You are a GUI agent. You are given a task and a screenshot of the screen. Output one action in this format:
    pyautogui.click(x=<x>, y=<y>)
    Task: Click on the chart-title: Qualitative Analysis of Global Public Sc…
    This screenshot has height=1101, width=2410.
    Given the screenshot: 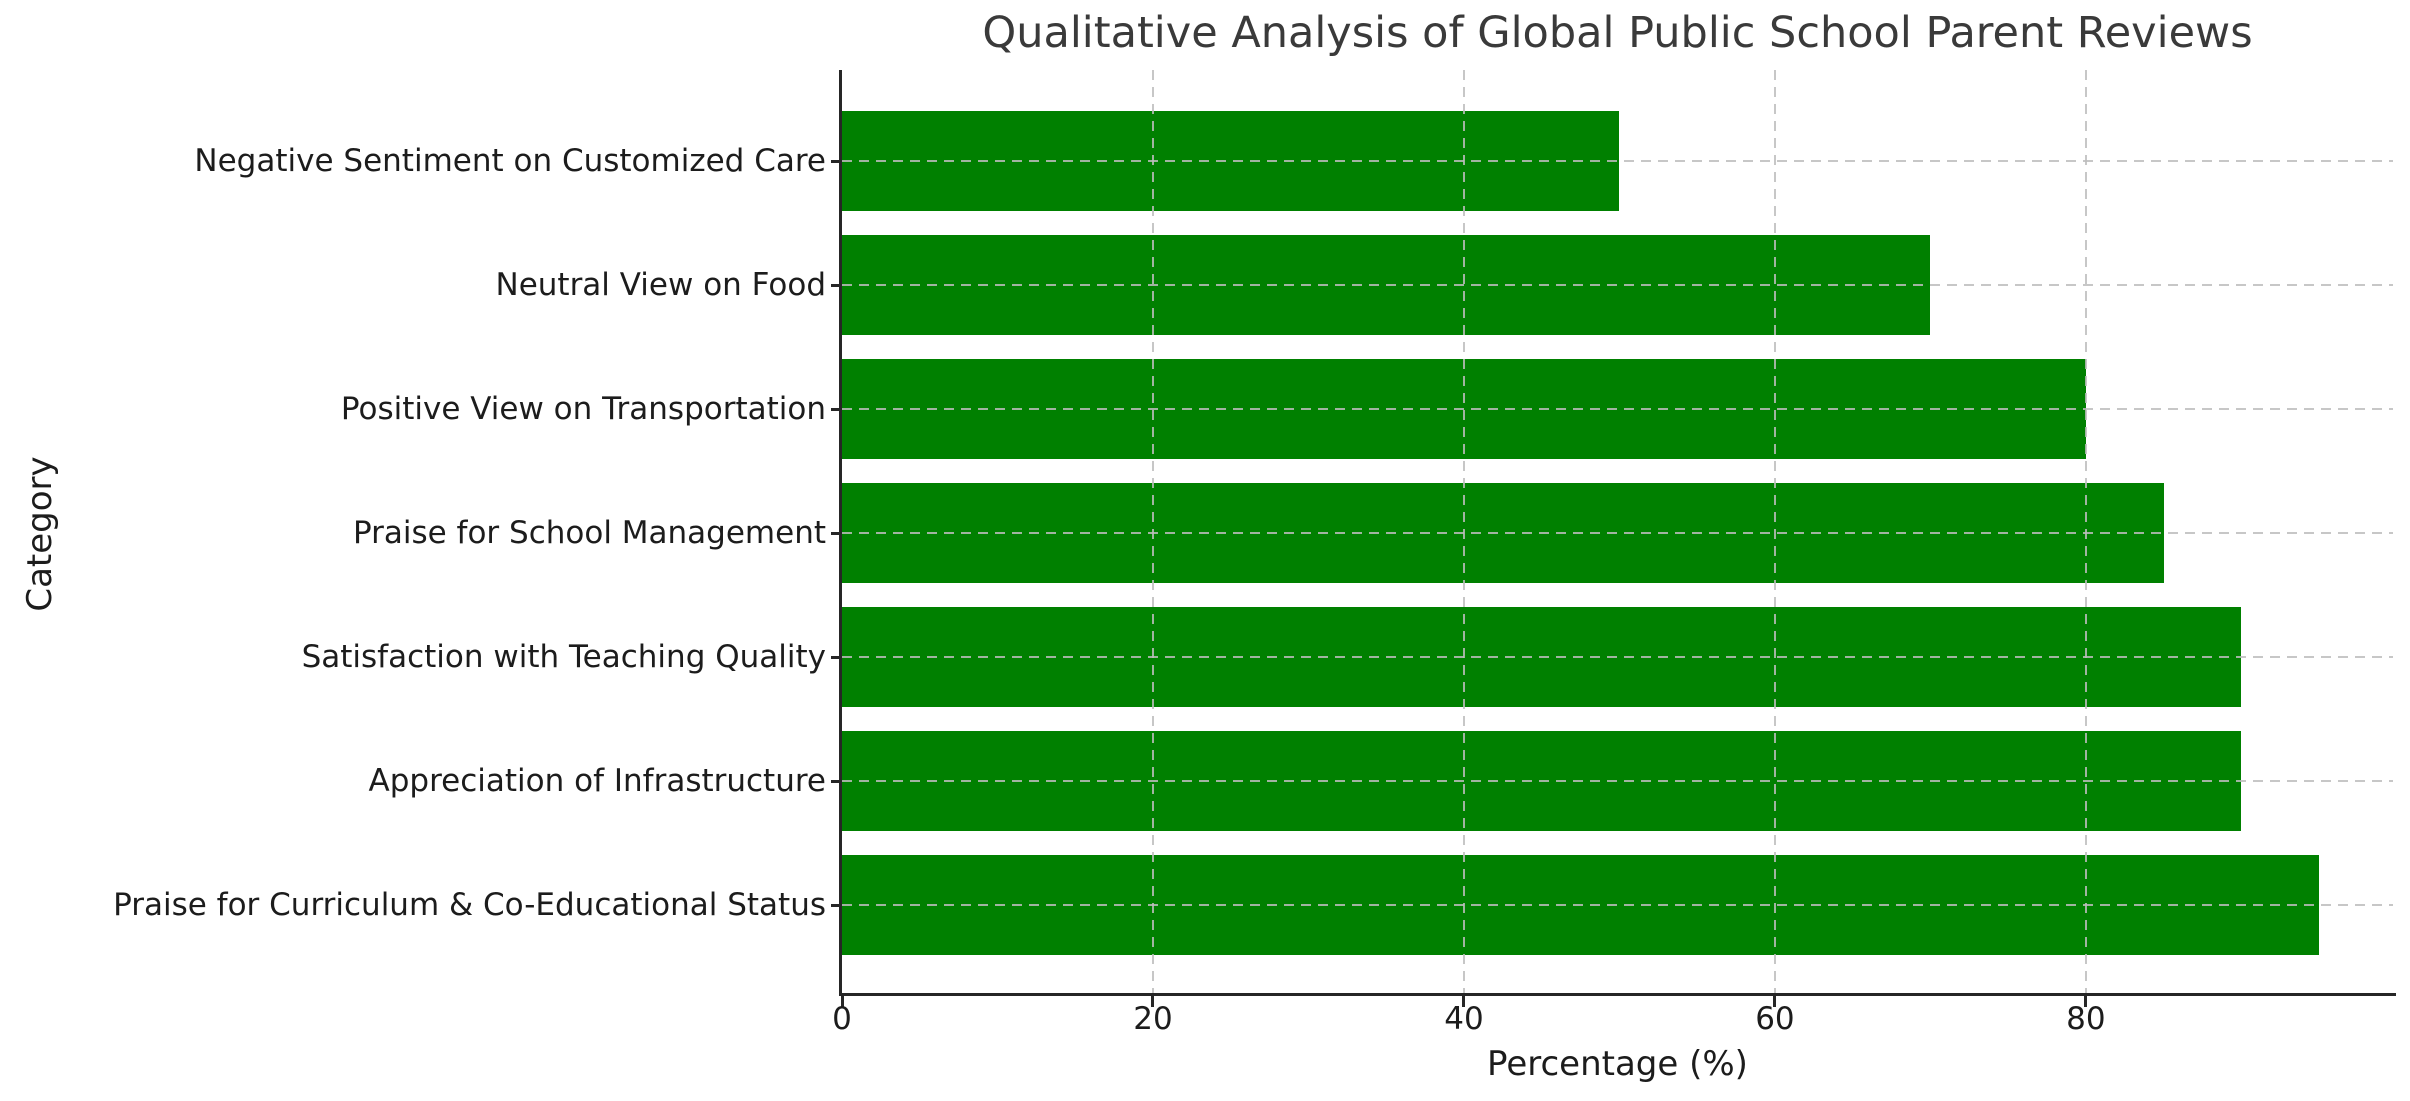 What is the action you would take?
    pyautogui.click(x=1617, y=33)
    